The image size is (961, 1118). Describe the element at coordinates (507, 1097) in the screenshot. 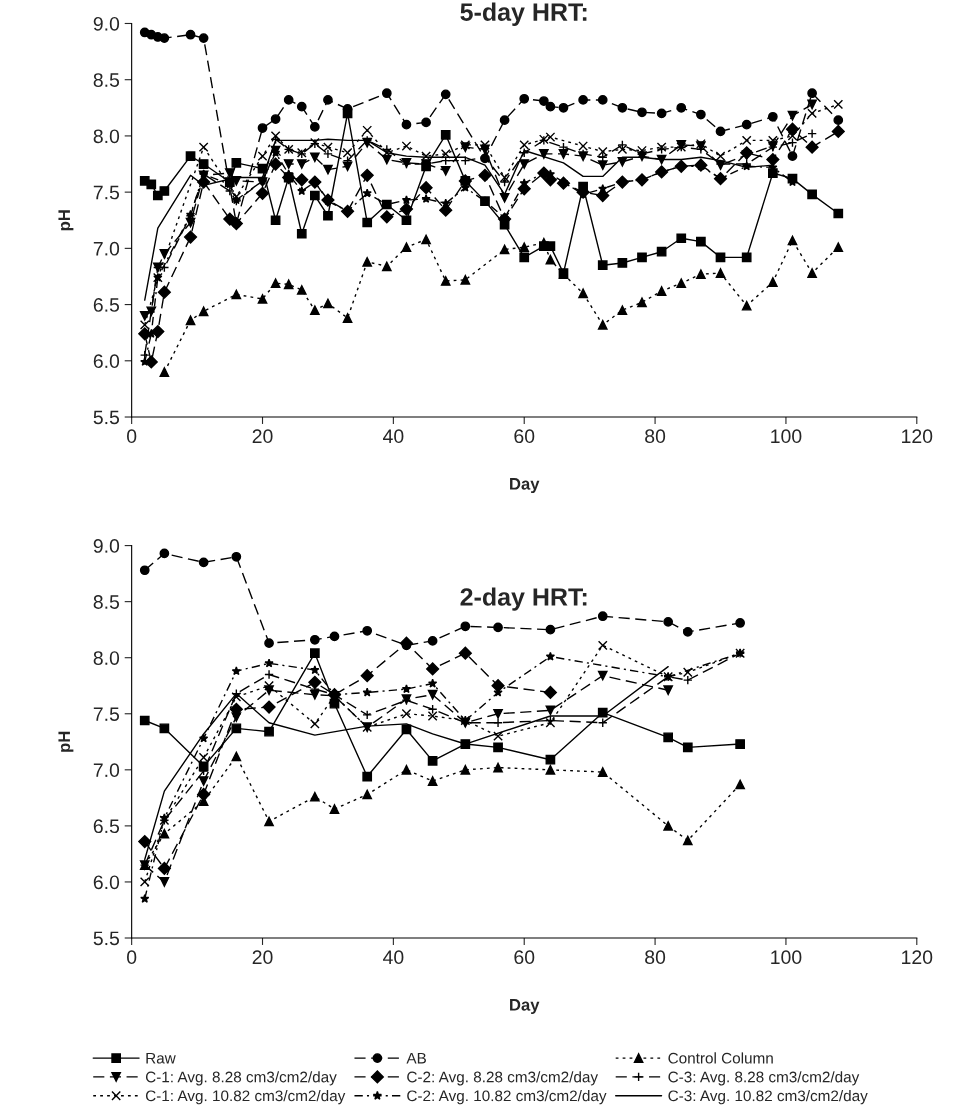

I see `legend-label: C-2: Avg. 10.82 cm3/cm2/day` at that location.